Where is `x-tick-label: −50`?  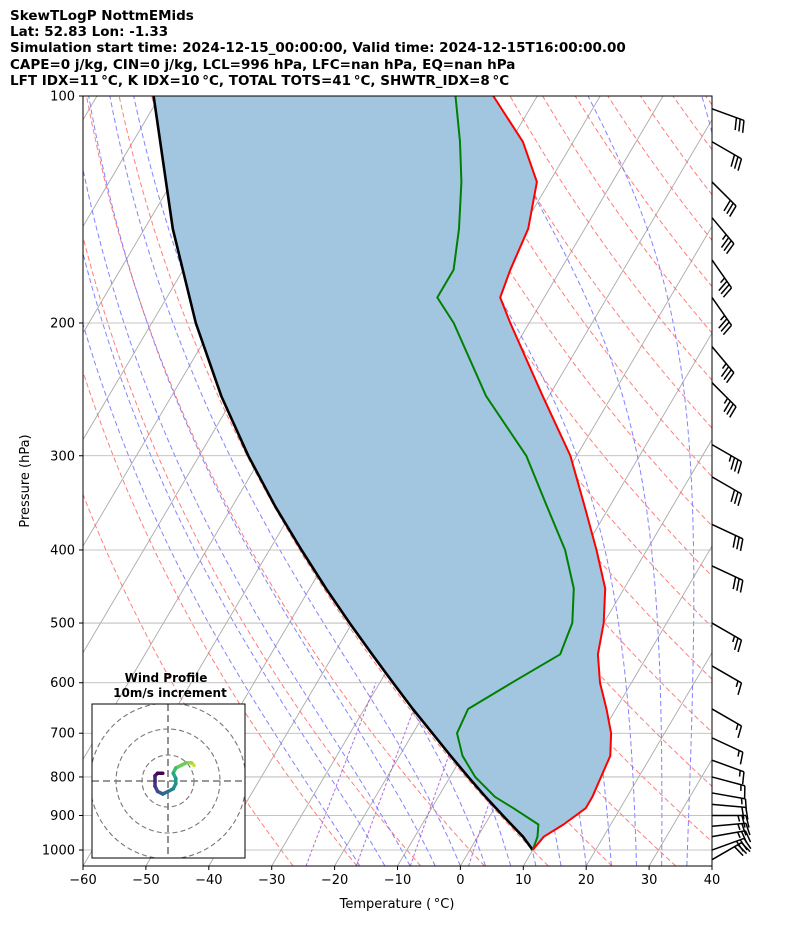
x-tick-label: −50 is located at coordinates (145, 880).